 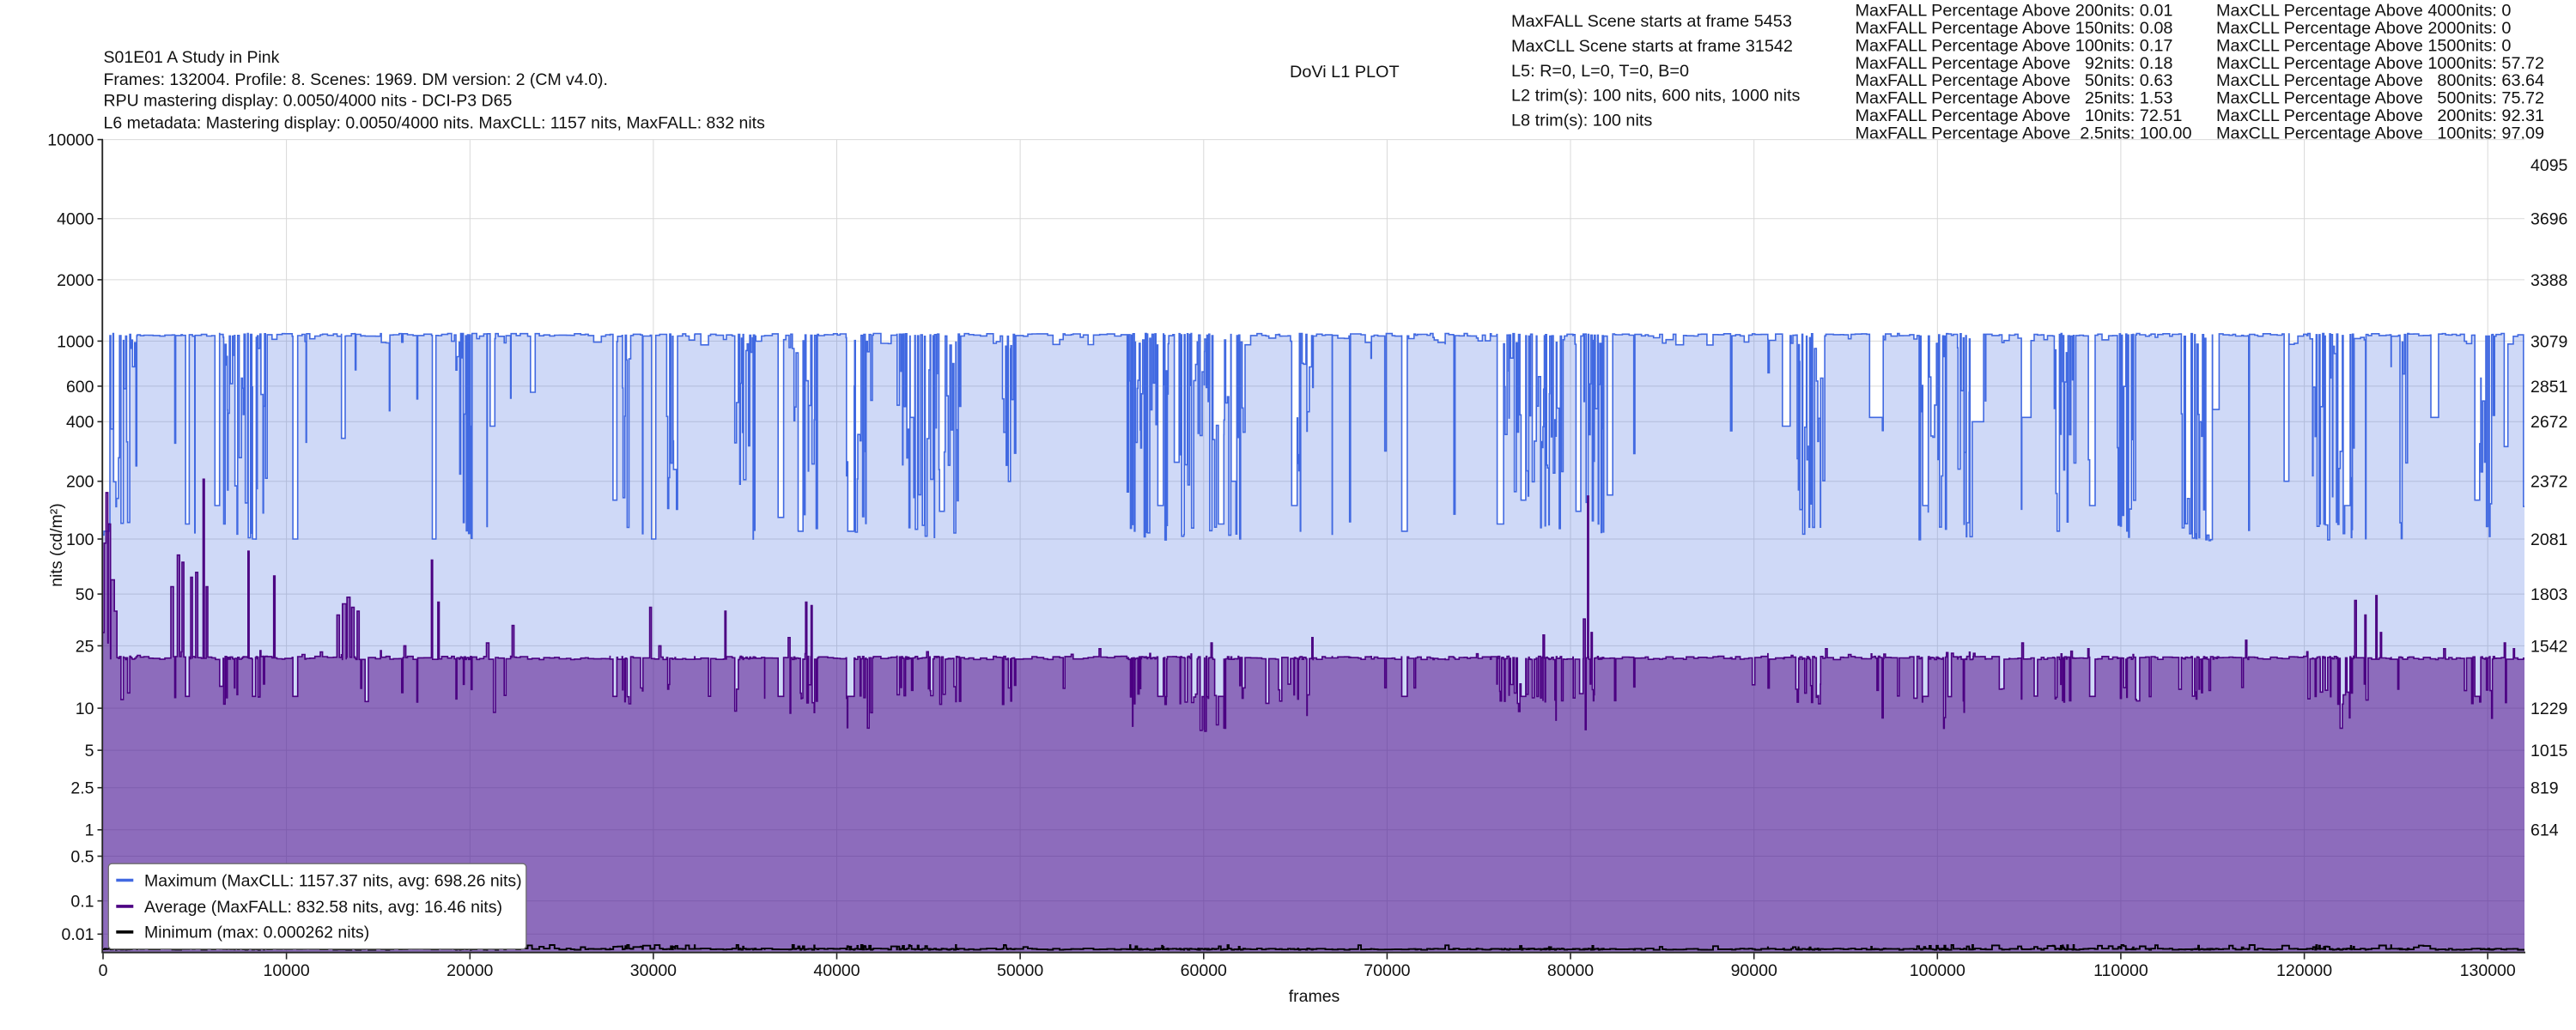 What do you see at coordinates (1314, 996) in the screenshot?
I see `svg-text: frames` at bounding box center [1314, 996].